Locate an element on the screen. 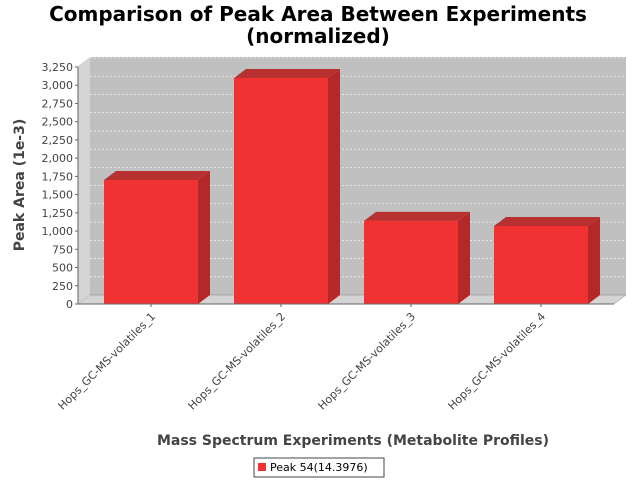 Image resolution: width=640 pixels, height=480 pixels. y-axis-label: Peak Area (1e-3) is located at coordinates (20, 185).